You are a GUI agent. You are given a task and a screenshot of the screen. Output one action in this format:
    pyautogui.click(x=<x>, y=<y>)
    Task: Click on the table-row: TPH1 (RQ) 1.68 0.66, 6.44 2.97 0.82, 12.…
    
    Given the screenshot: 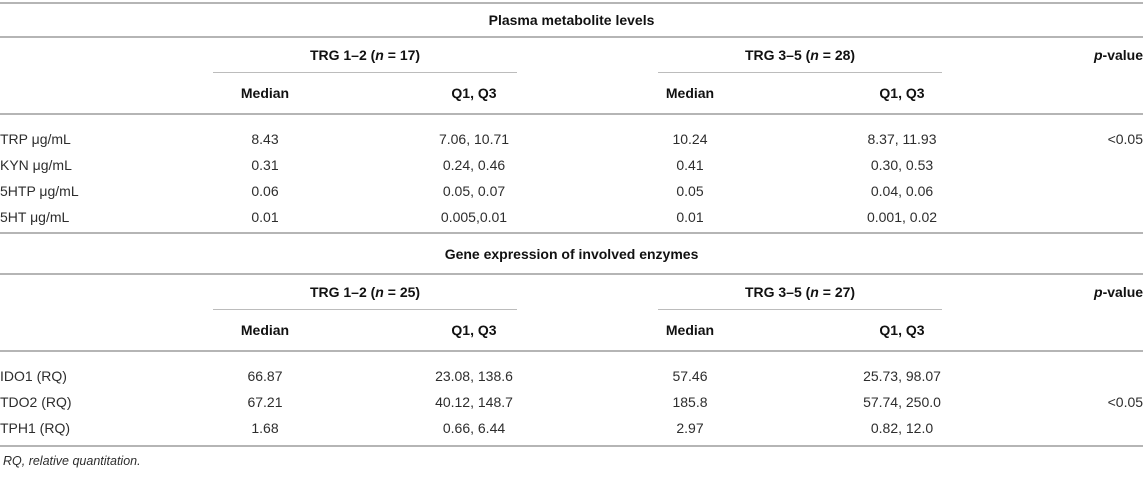 What is the action you would take?
    pyautogui.click(x=571, y=428)
    